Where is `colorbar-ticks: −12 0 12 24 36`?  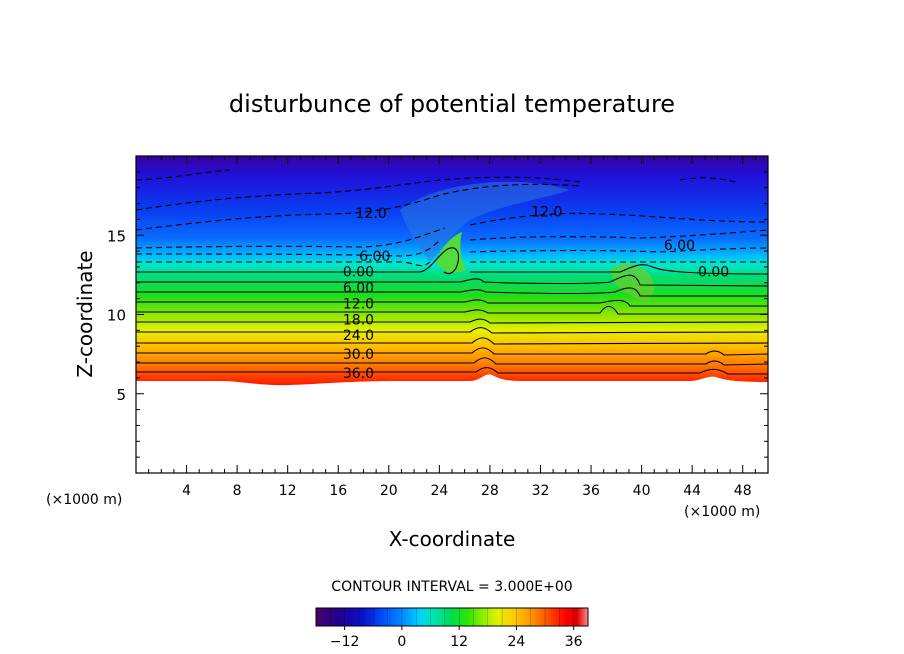
colorbar-ticks: −12 0 12 24 36 is located at coordinates (452, 629).